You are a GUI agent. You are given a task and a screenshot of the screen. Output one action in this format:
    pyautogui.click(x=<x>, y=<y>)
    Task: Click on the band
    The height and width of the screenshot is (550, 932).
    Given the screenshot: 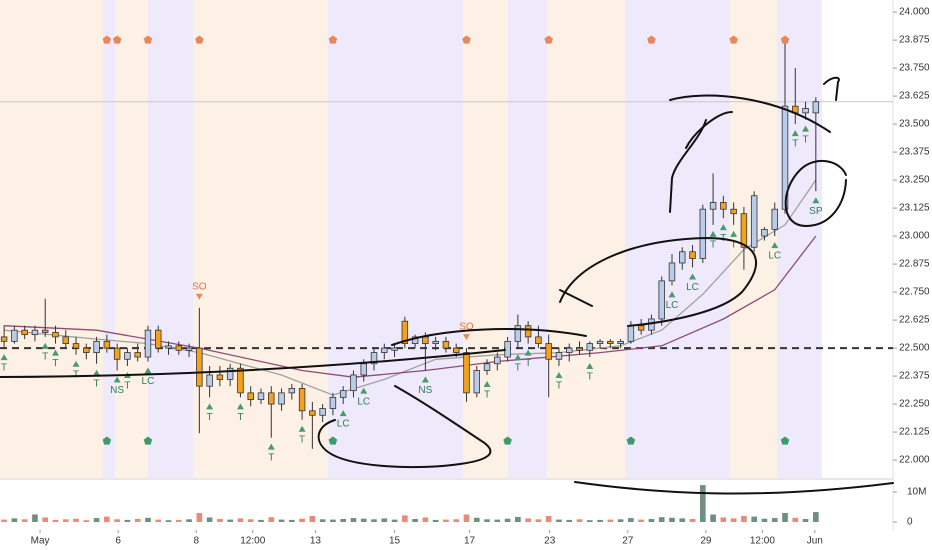 What is the action you would take?
    pyautogui.click(x=131, y=239)
    